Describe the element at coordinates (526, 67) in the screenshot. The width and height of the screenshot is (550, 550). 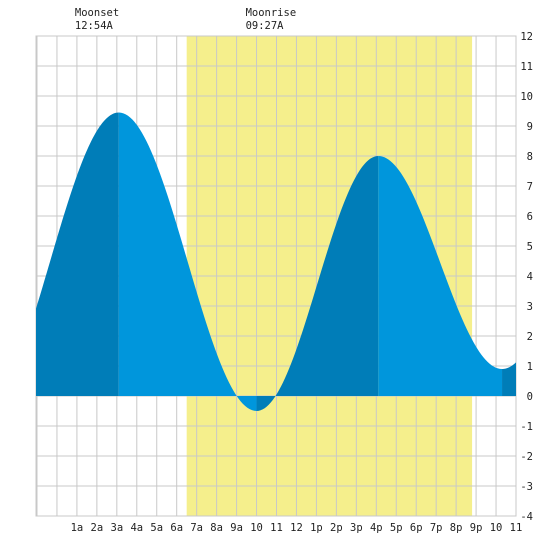
I see `y-tick-label: 11` at that location.